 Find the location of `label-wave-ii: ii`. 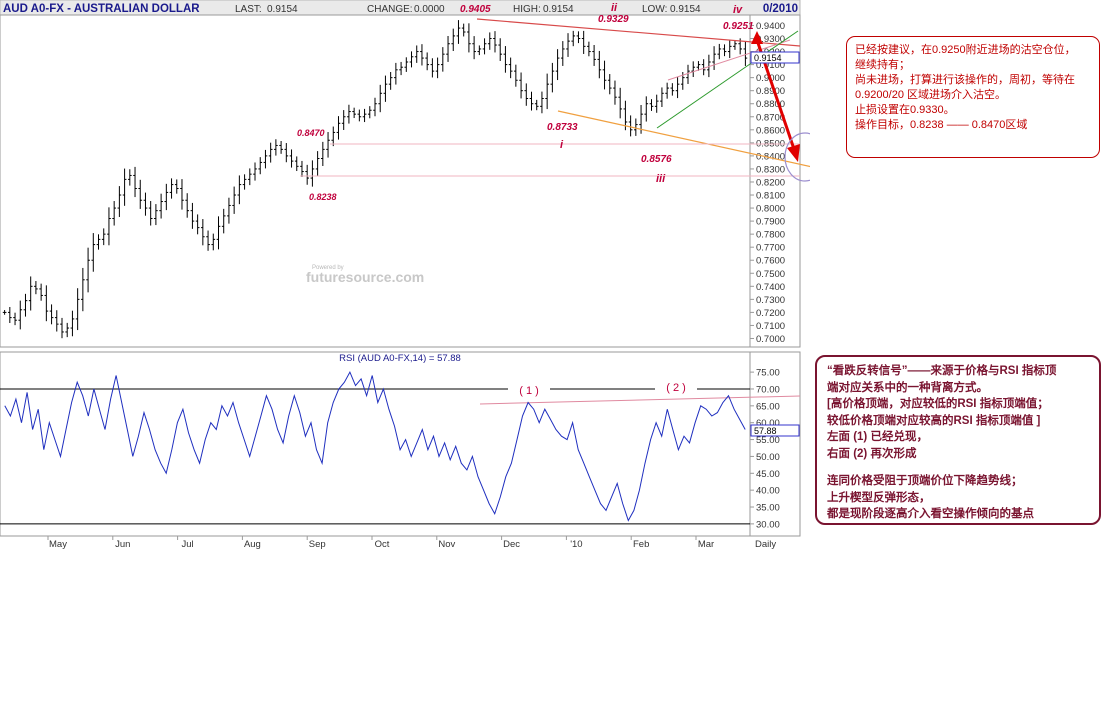

label-wave-ii: ii is located at coordinates (614, 8).